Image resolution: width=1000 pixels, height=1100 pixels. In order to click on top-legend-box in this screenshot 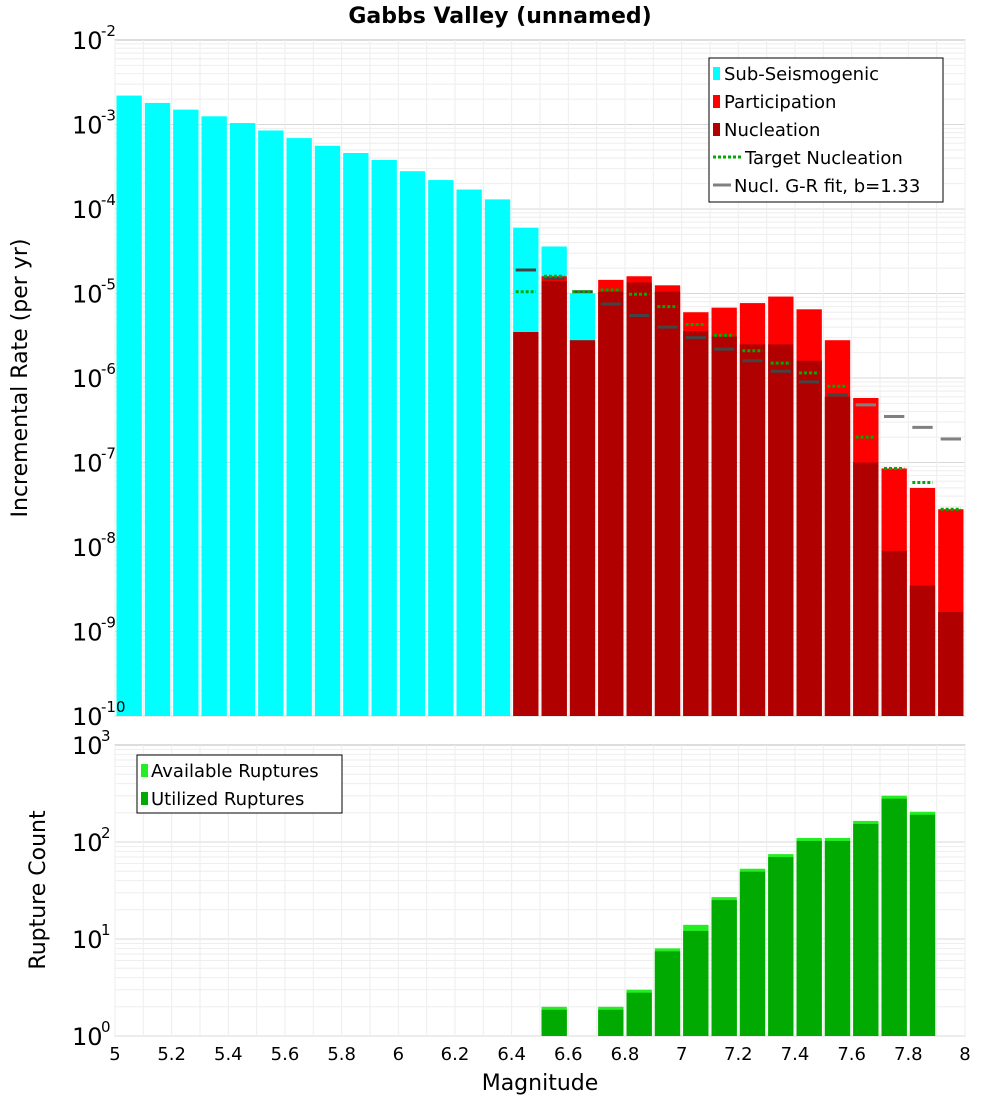, I will do `click(826, 130)`.